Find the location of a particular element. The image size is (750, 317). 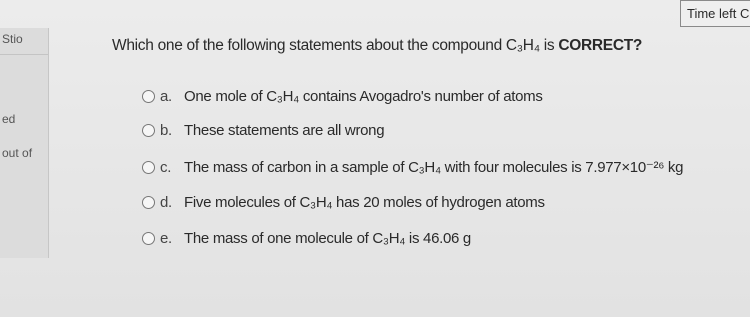

option-letter: c. is located at coordinates (166, 167).